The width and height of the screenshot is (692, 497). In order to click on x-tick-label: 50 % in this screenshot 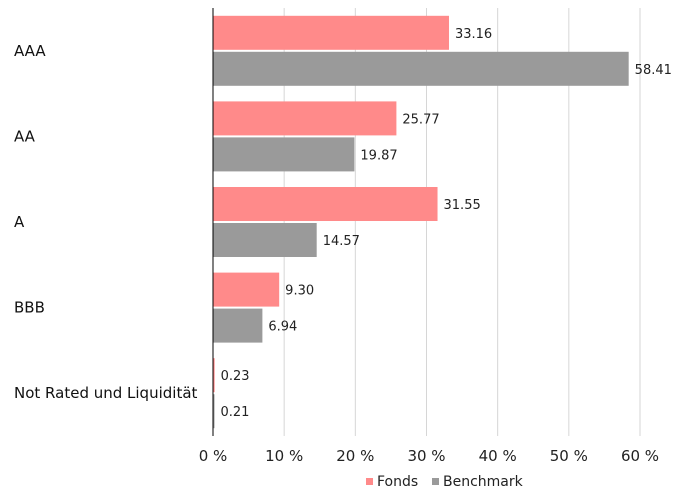, I will do `click(569, 456)`.